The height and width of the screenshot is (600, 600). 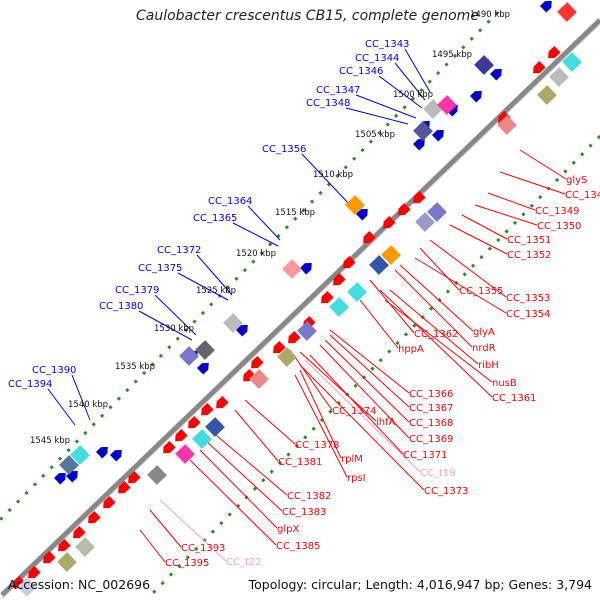 What do you see at coordinates (304, 512) in the screenshot?
I see `reverse-gene-label: CC_1383` at bounding box center [304, 512].